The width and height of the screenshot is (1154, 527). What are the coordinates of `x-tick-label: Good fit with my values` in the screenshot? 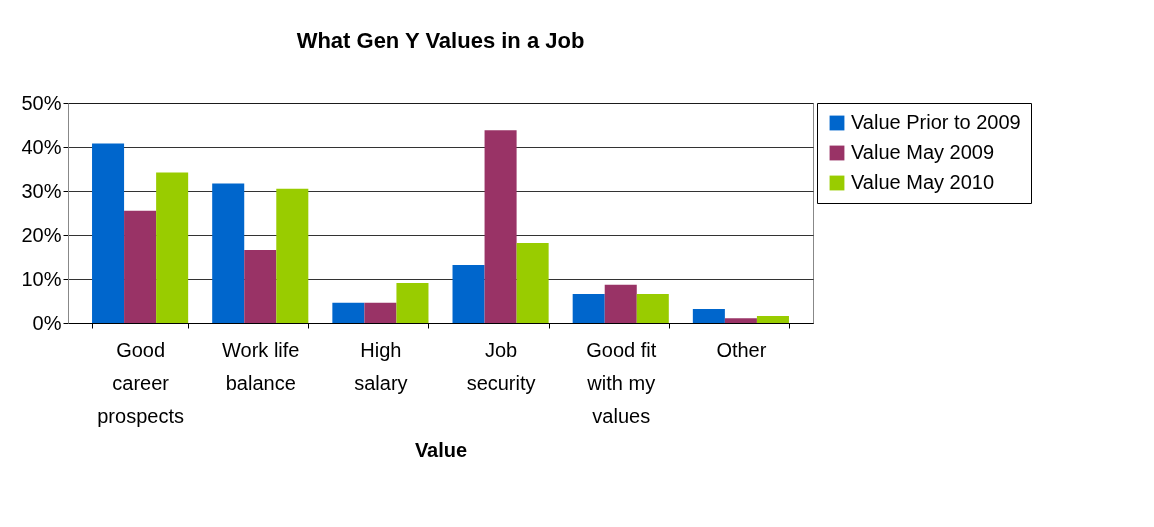 It's located at (621, 382).